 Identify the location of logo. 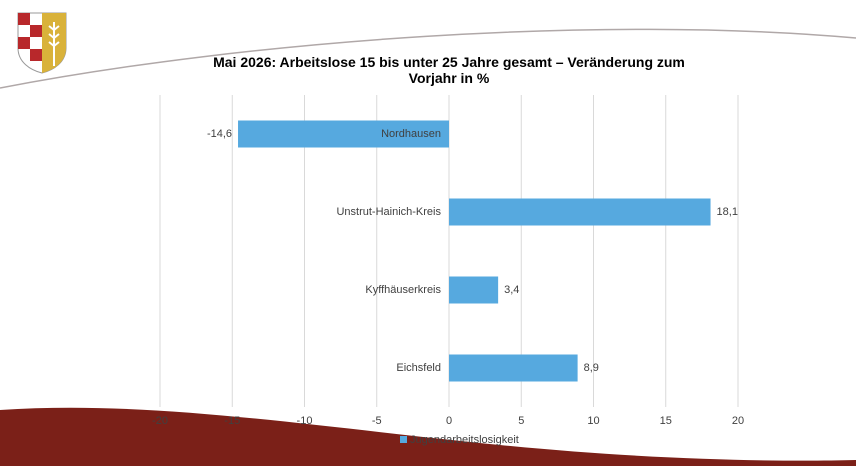
(42, 43).